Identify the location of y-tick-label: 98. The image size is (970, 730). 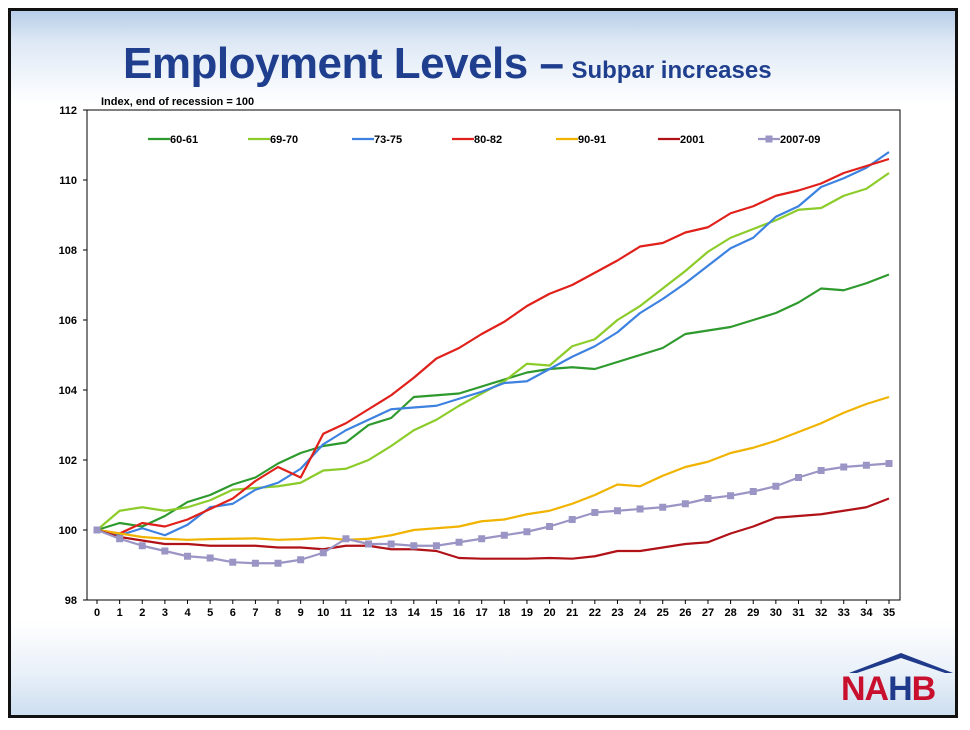
(71, 601).